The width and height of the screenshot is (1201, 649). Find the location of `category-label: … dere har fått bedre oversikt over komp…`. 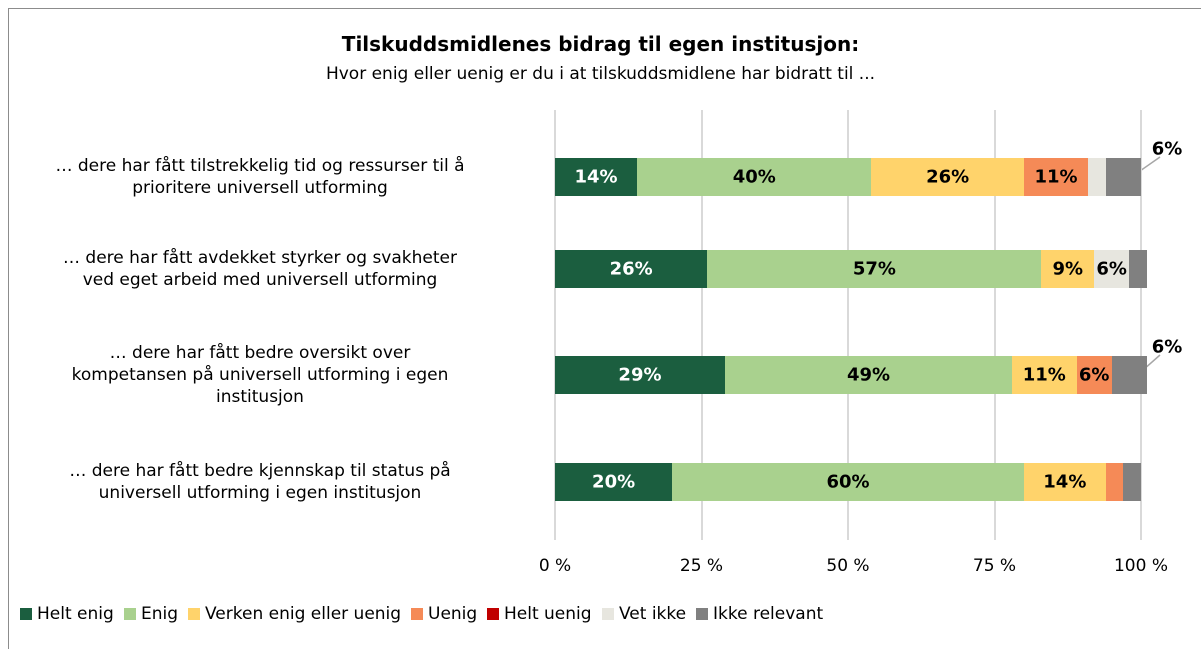

category-label: … dere har fått bedre oversikt over komp… is located at coordinates (260, 375).